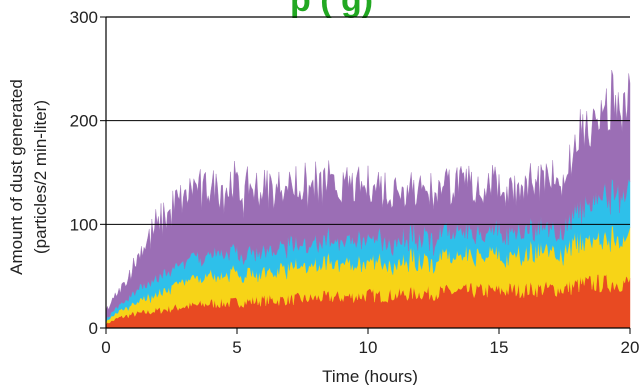  I want to click on x-axis-label: Time (hours), so click(370, 376).